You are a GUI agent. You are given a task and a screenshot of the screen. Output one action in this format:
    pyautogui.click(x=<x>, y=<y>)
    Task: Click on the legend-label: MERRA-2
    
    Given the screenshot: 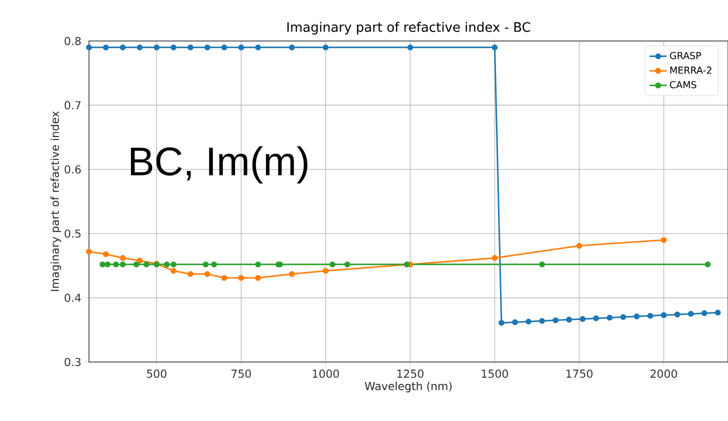 What is the action you would take?
    pyautogui.click(x=691, y=70)
    